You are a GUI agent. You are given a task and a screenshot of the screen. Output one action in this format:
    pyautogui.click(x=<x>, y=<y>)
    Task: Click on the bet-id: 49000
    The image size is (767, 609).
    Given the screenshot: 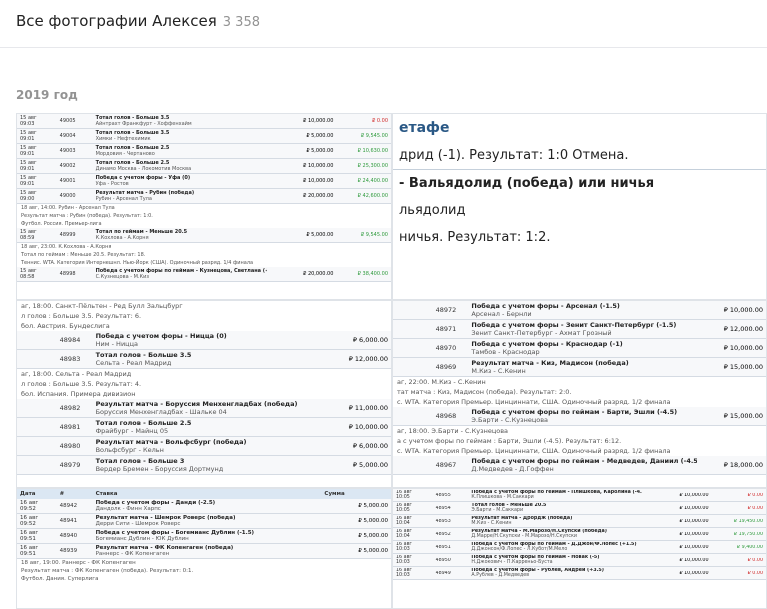 What is the action you would take?
    pyautogui.click(x=67, y=196)
    